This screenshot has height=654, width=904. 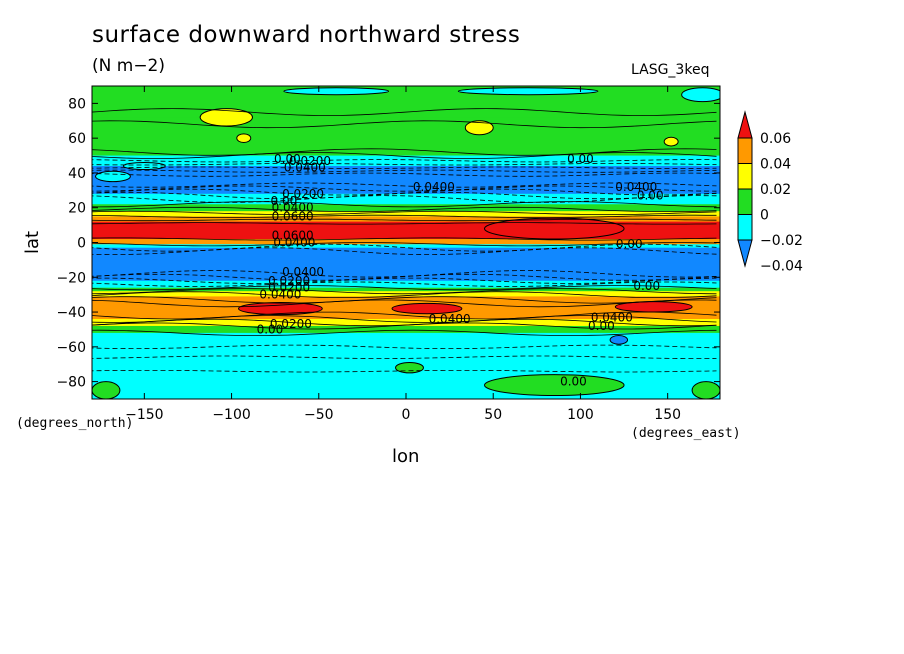 What do you see at coordinates (667, 415) in the screenshot?
I see `x-tick-label: 150` at bounding box center [667, 415].